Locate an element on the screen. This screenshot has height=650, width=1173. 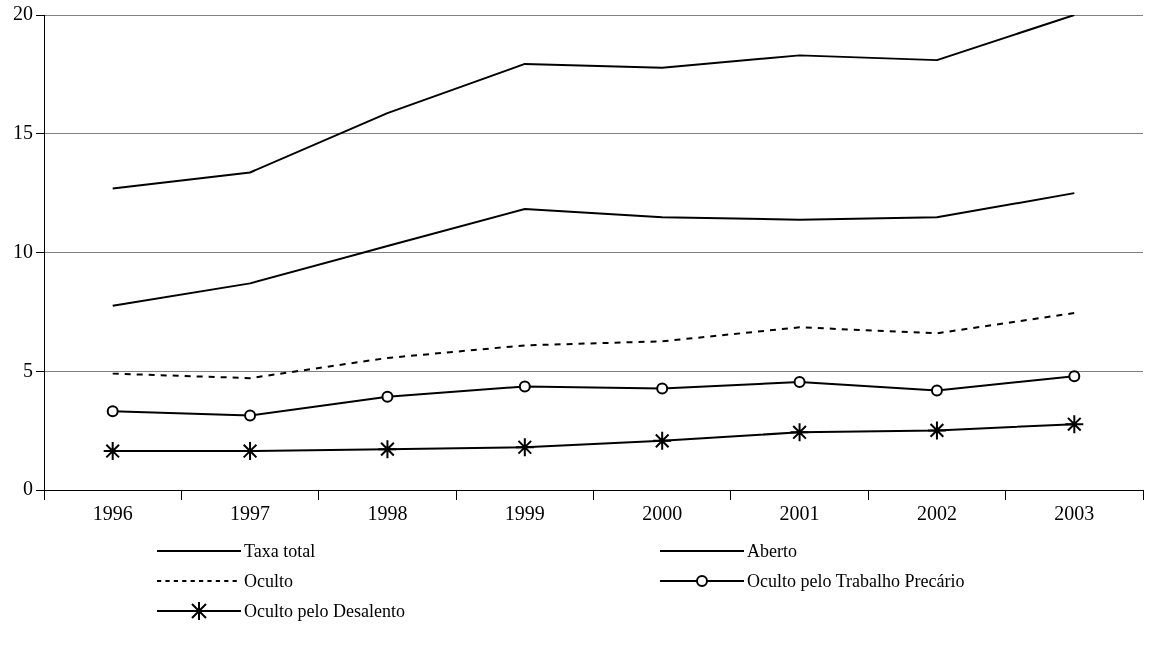
x-tick-label: 2000 is located at coordinates (662, 513).